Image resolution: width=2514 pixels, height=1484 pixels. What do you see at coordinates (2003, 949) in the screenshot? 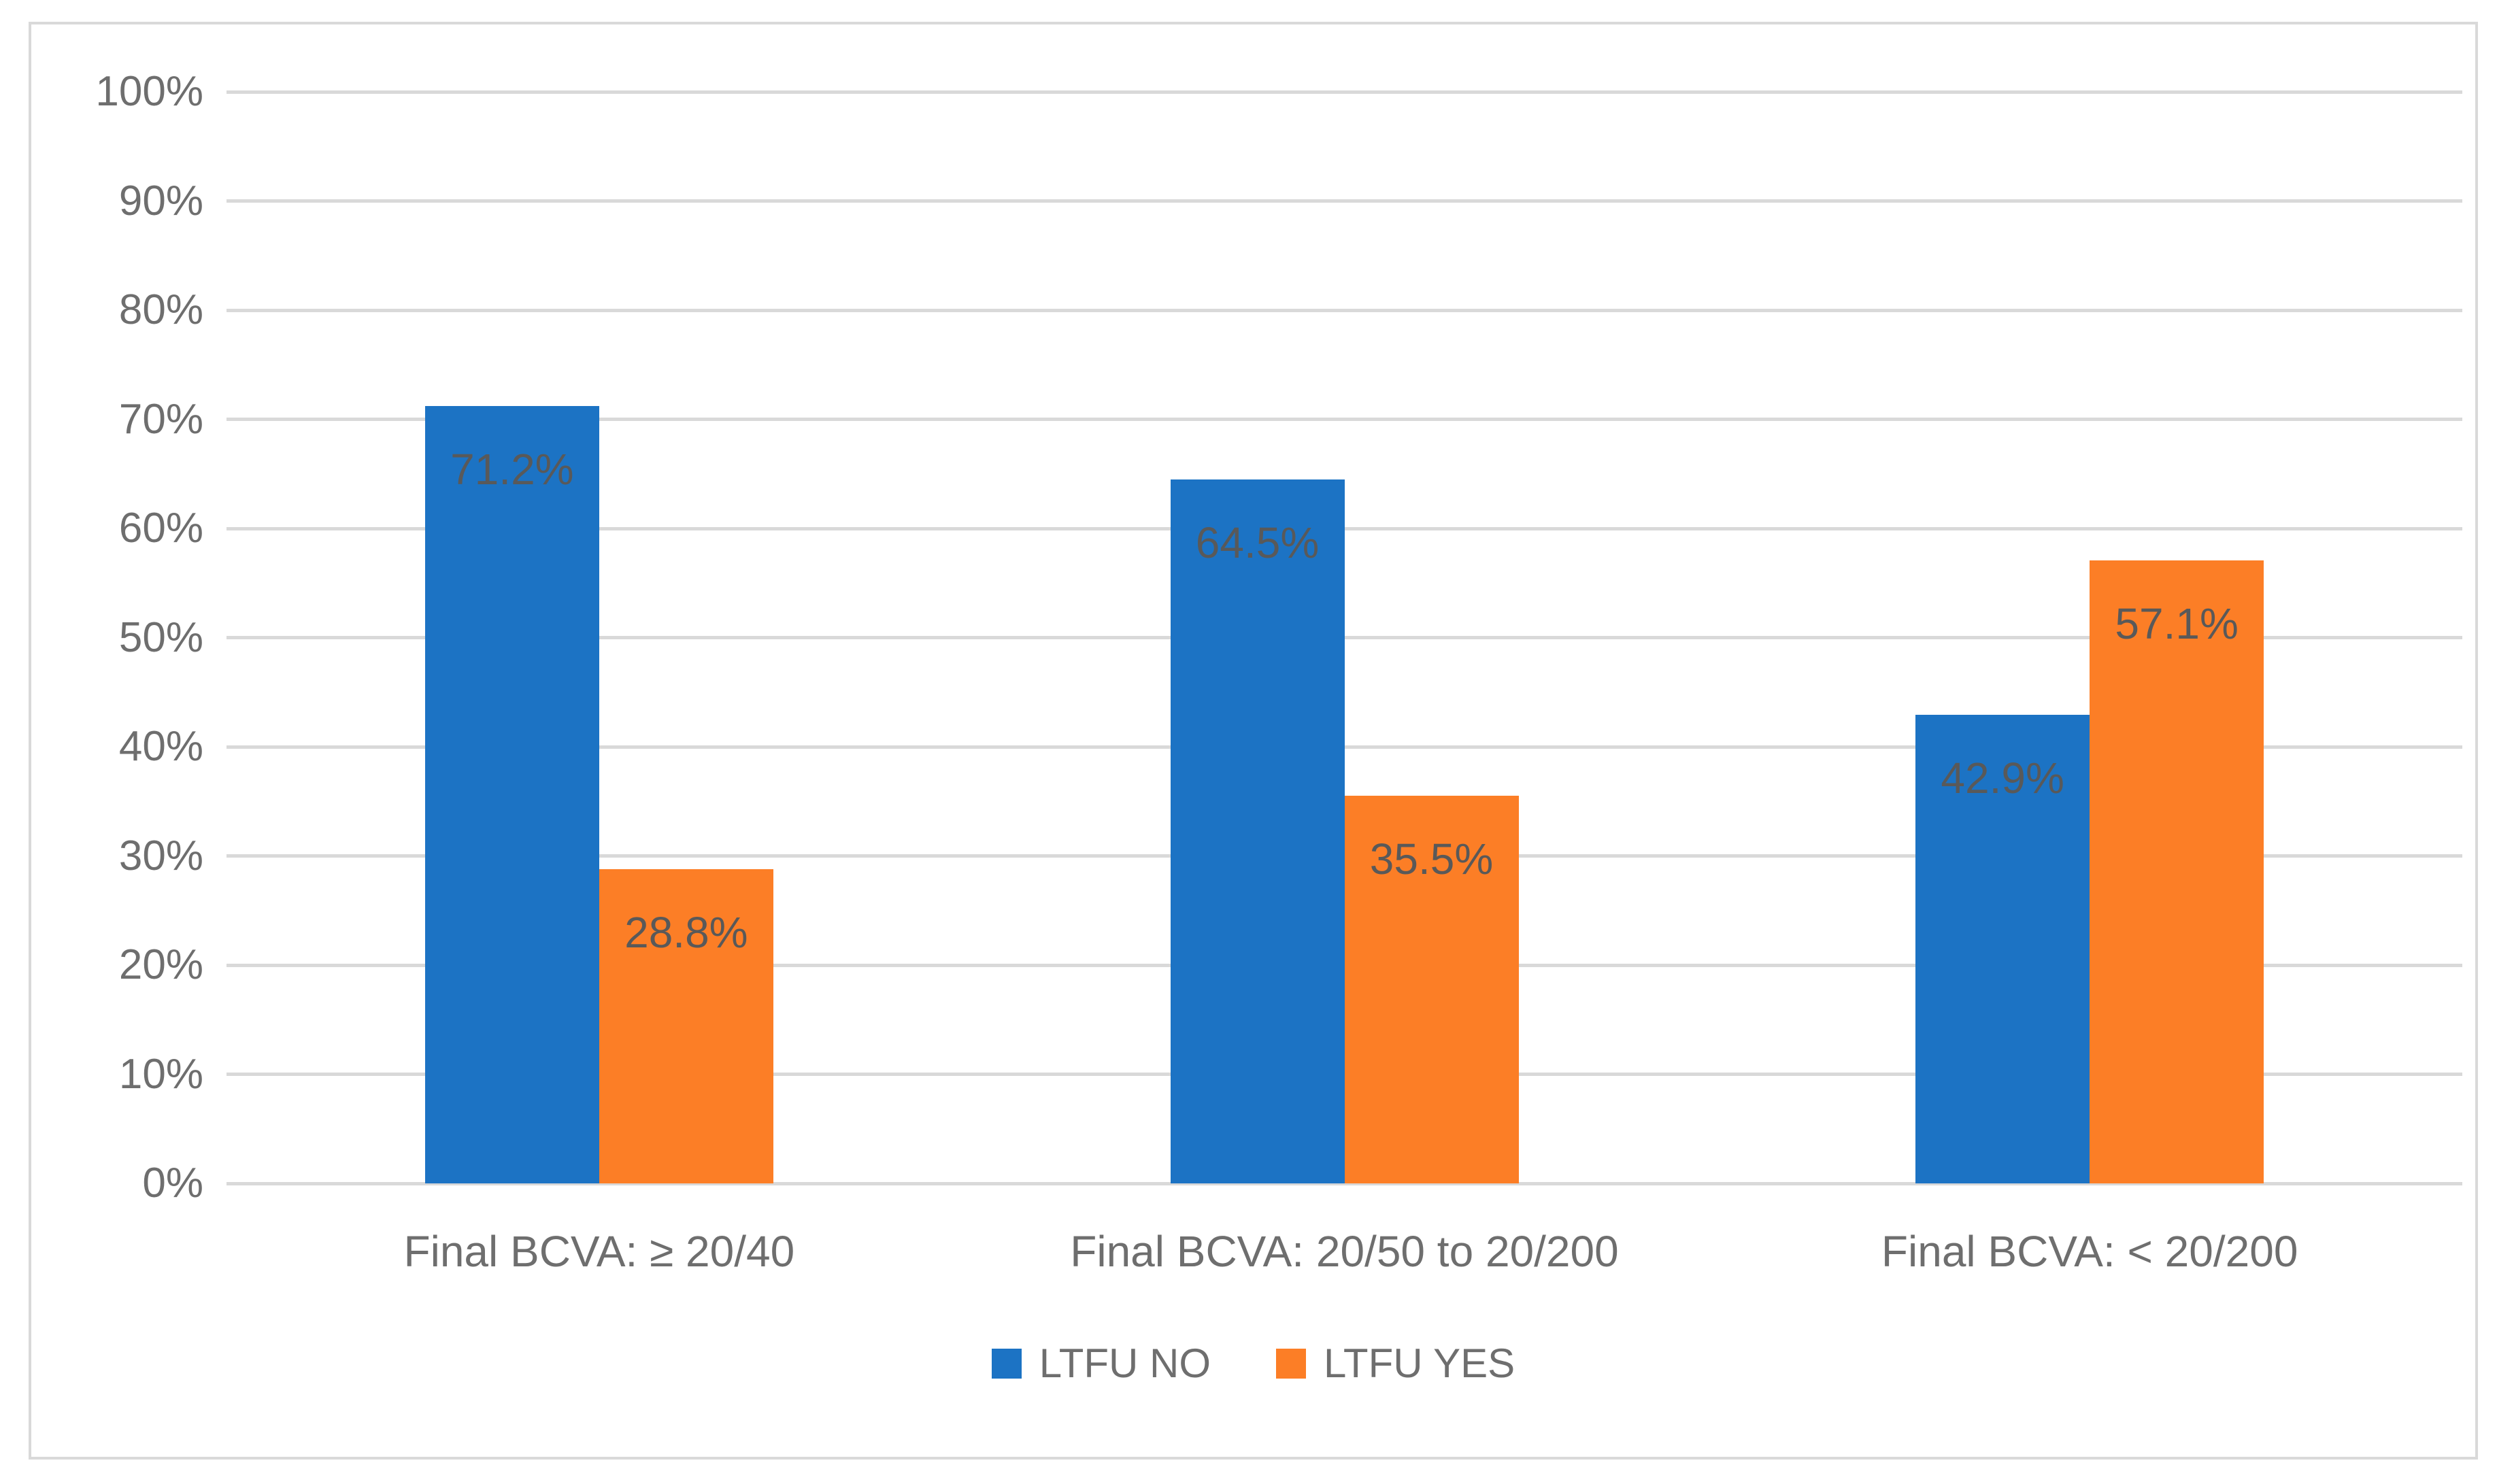
I see `bar-ltfu-no-2: 42.9%` at bounding box center [2003, 949].